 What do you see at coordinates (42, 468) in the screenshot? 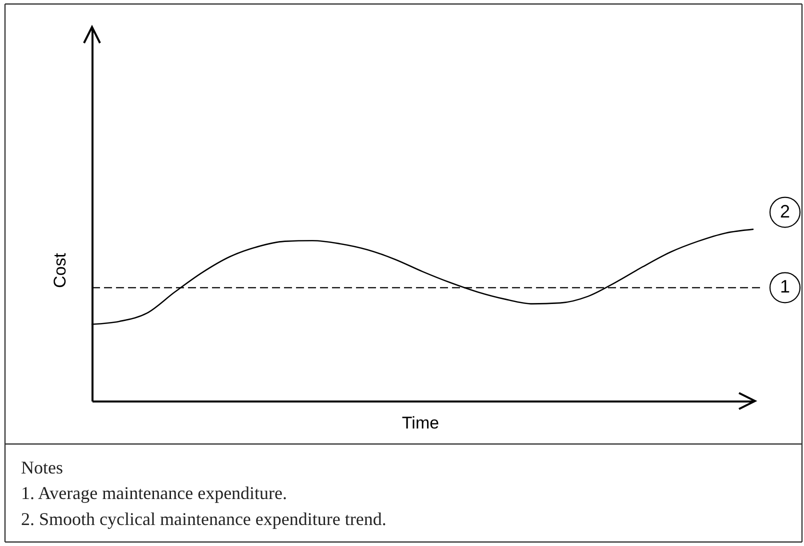
I see `text: Notes` at bounding box center [42, 468].